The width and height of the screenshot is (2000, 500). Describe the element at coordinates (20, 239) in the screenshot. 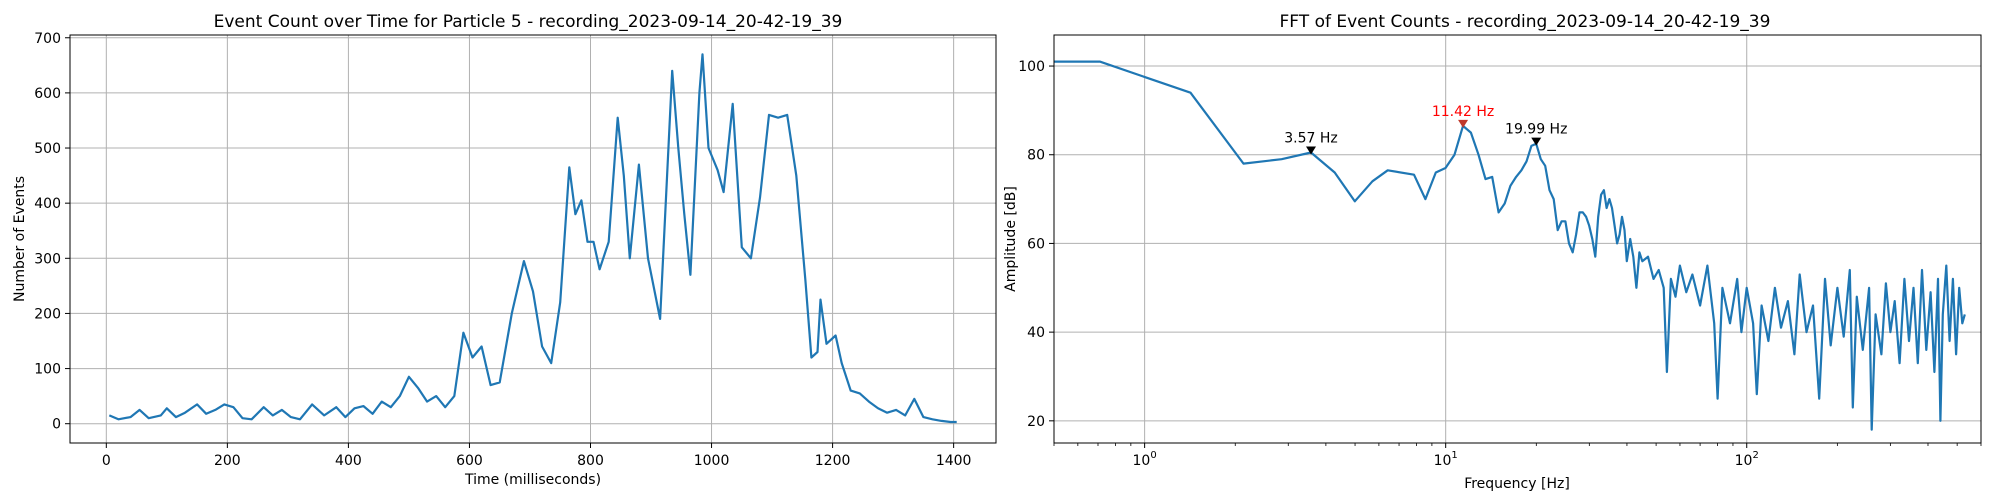

I see `chart1-ylabel: Number of Events` at that location.